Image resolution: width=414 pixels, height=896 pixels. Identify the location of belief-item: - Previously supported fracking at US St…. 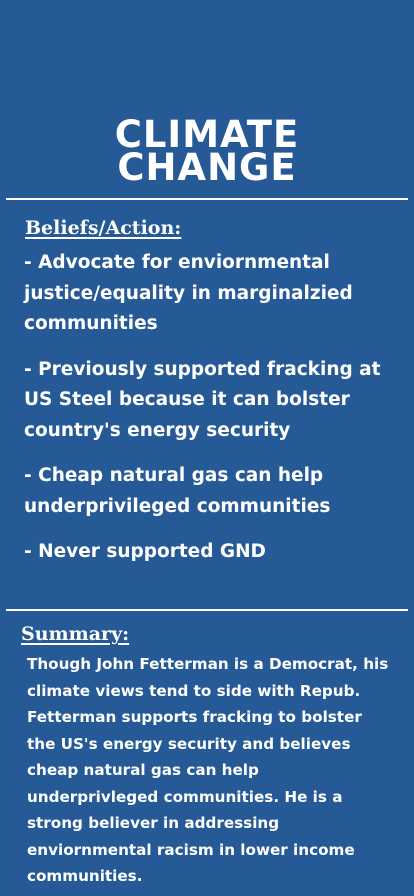
(202, 399).